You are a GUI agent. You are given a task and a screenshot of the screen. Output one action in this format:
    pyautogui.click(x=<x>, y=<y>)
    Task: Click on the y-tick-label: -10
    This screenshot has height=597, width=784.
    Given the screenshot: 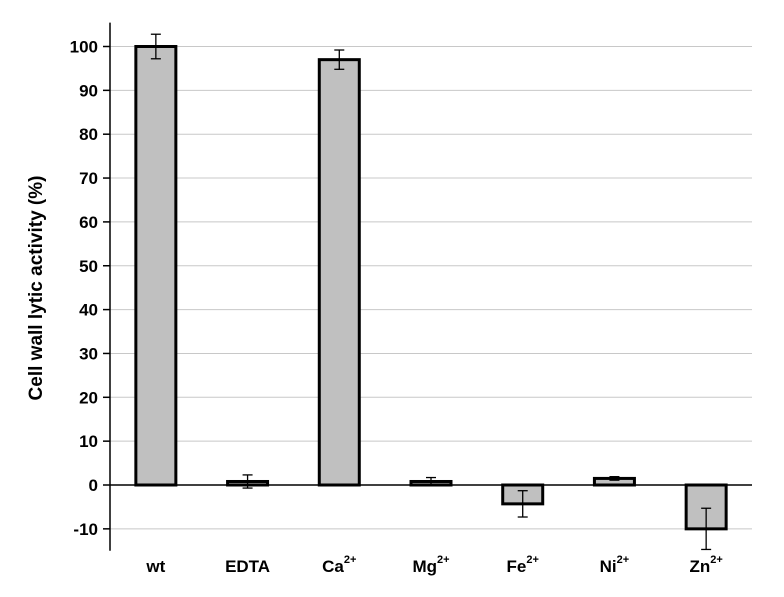 What is the action you would take?
    pyautogui.click(x=85, y=529)
    